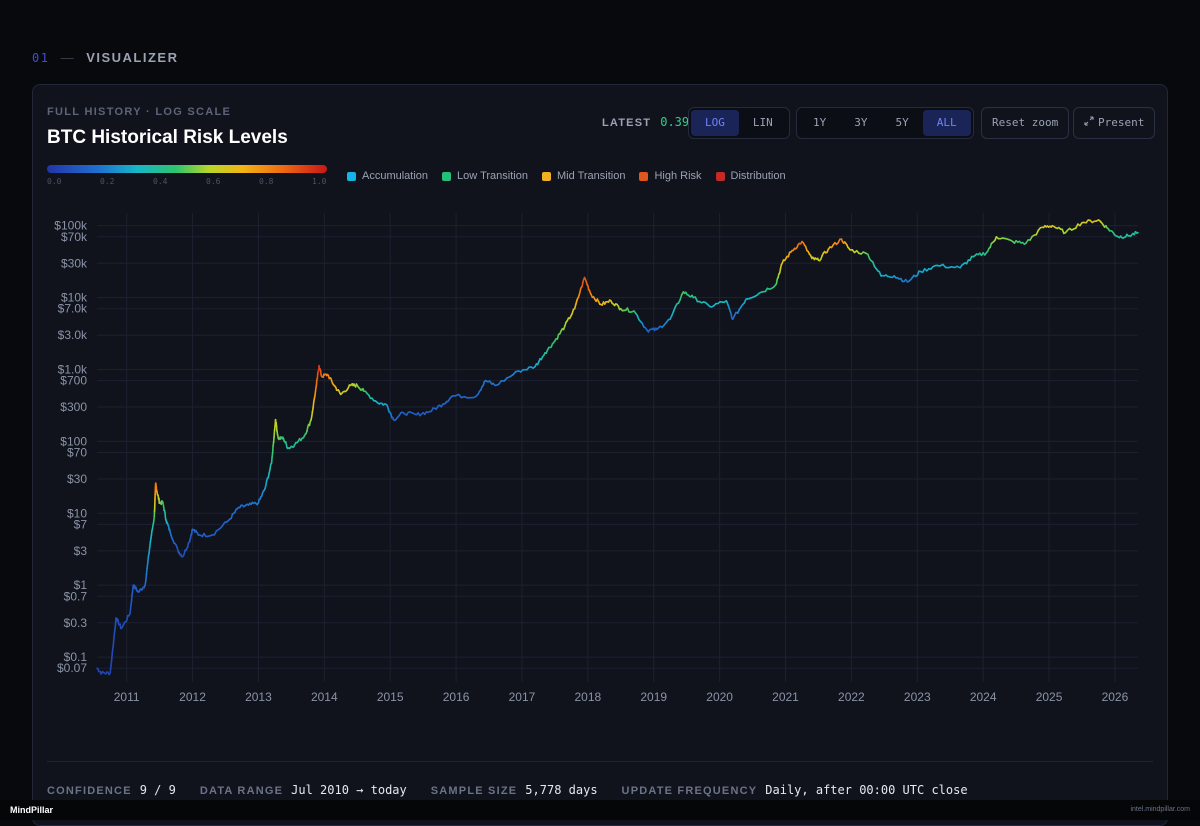 Image resolution: width=1200 pixels, height=826 pixels. I want to click on stat-data-range: DATA RANGE Jul 2010 → today, so click(303, 790).